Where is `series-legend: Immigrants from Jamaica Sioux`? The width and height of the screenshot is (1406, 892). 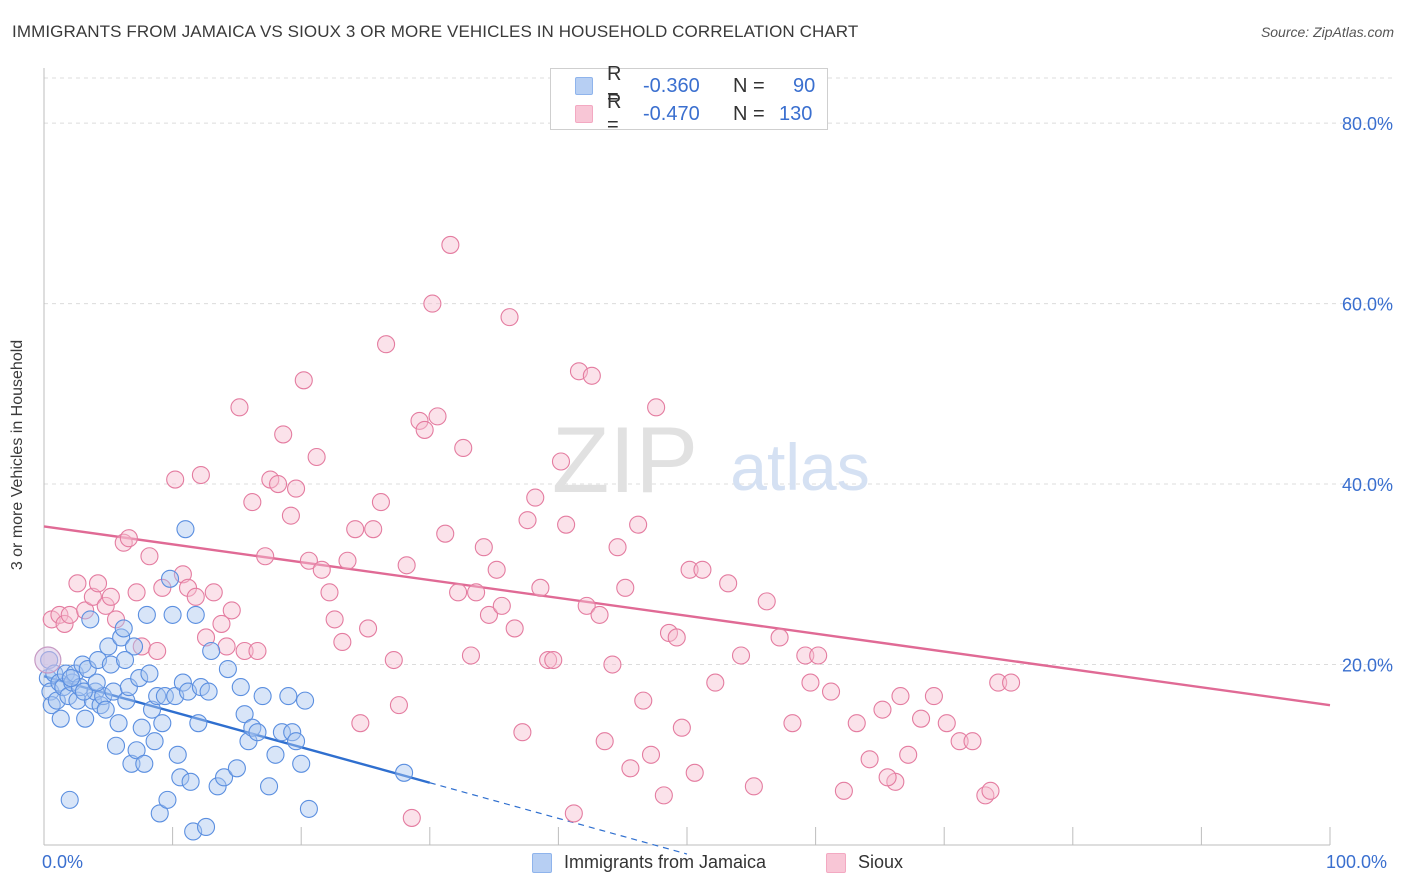 series-legend: Immigrants from Jamaica Sioux is located at coordinates (703, 865).